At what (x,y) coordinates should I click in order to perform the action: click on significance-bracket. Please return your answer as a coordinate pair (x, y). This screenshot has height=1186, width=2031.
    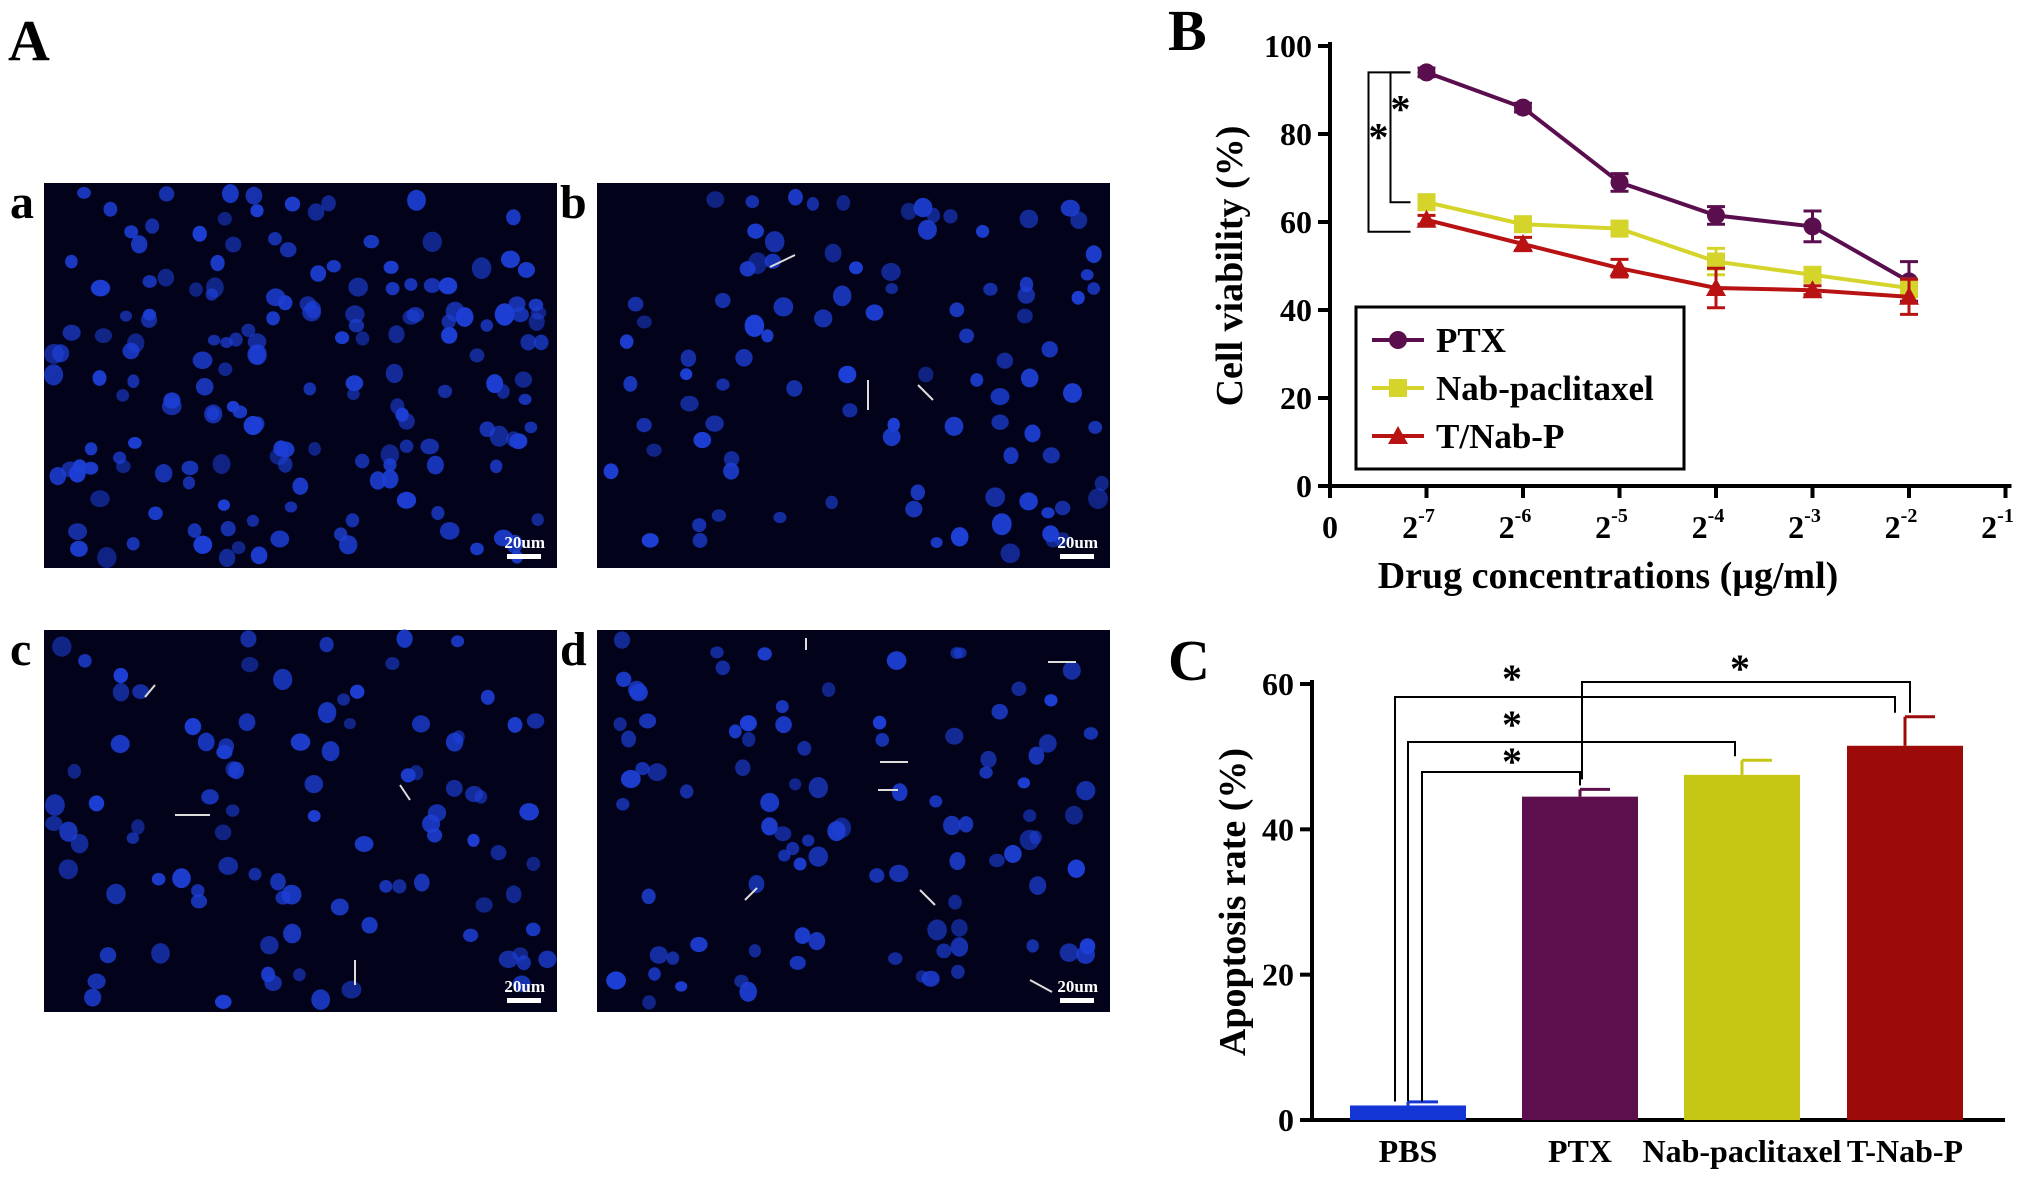
    Looking at the image, I should click on (1746, 730).